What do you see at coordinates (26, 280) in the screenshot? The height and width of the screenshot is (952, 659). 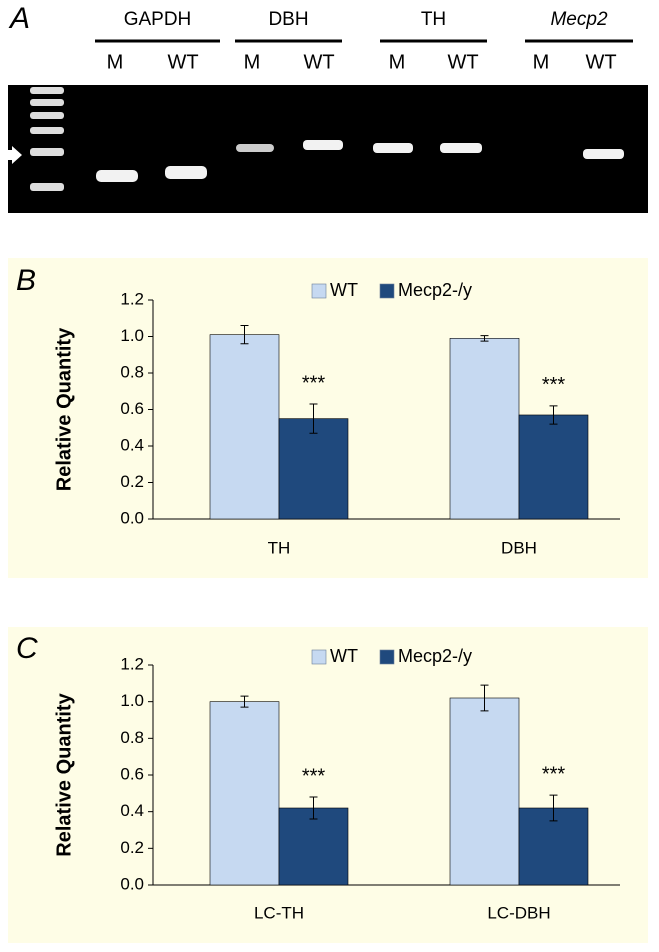 I see `panel-label: B` at bounding box center [26, 280].